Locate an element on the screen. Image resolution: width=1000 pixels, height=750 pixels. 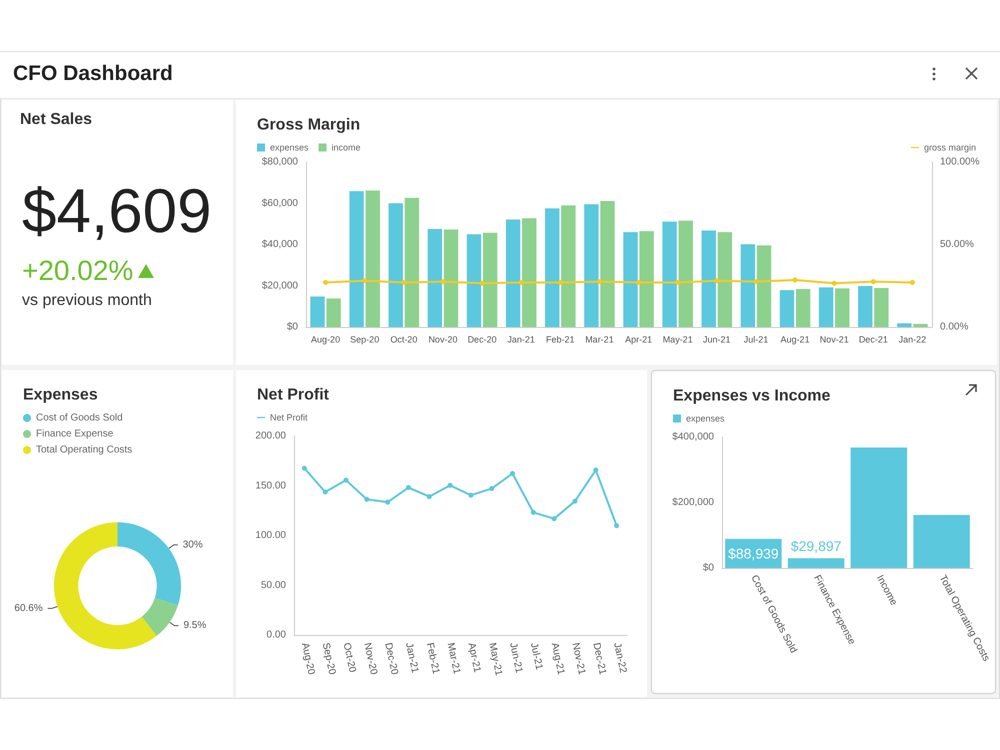
legend-label: gross margin is located at coordinates (950, 147).